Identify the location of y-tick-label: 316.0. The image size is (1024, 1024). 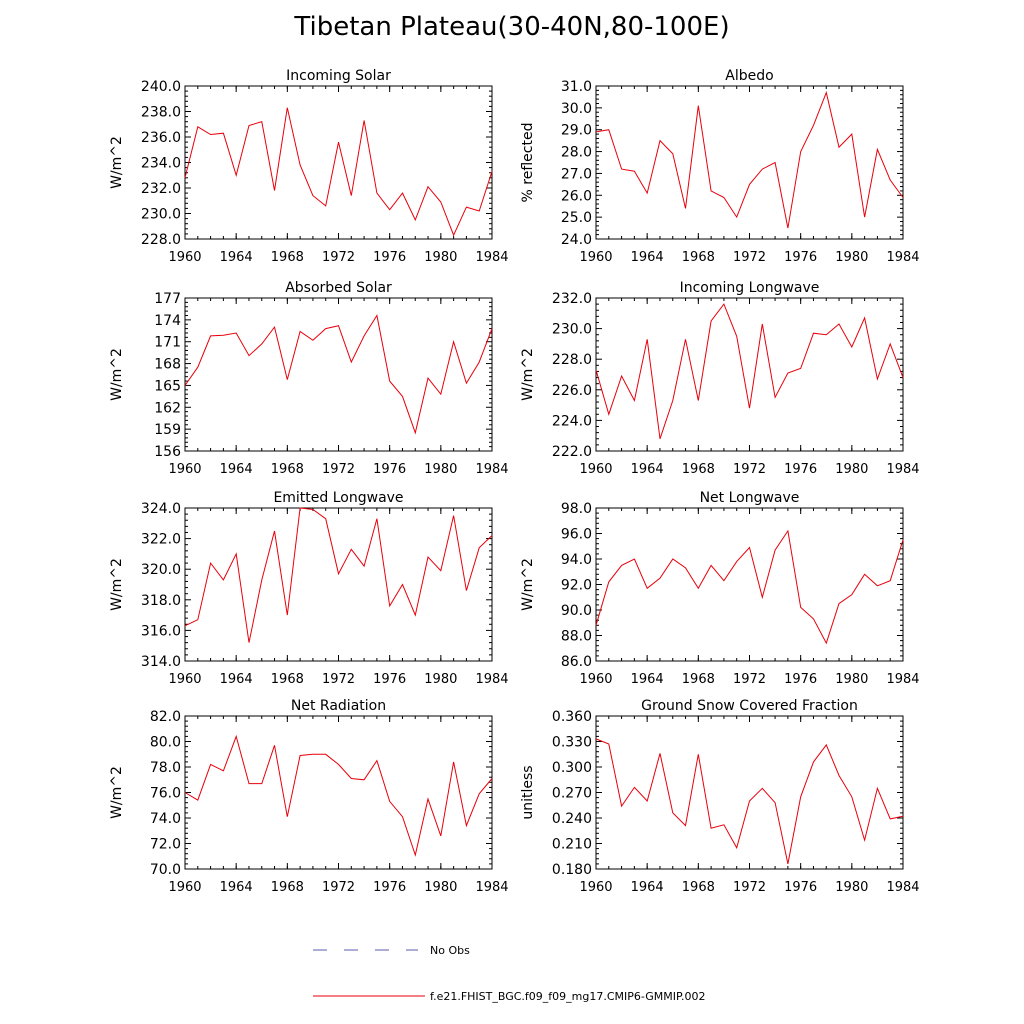
(161, 631).